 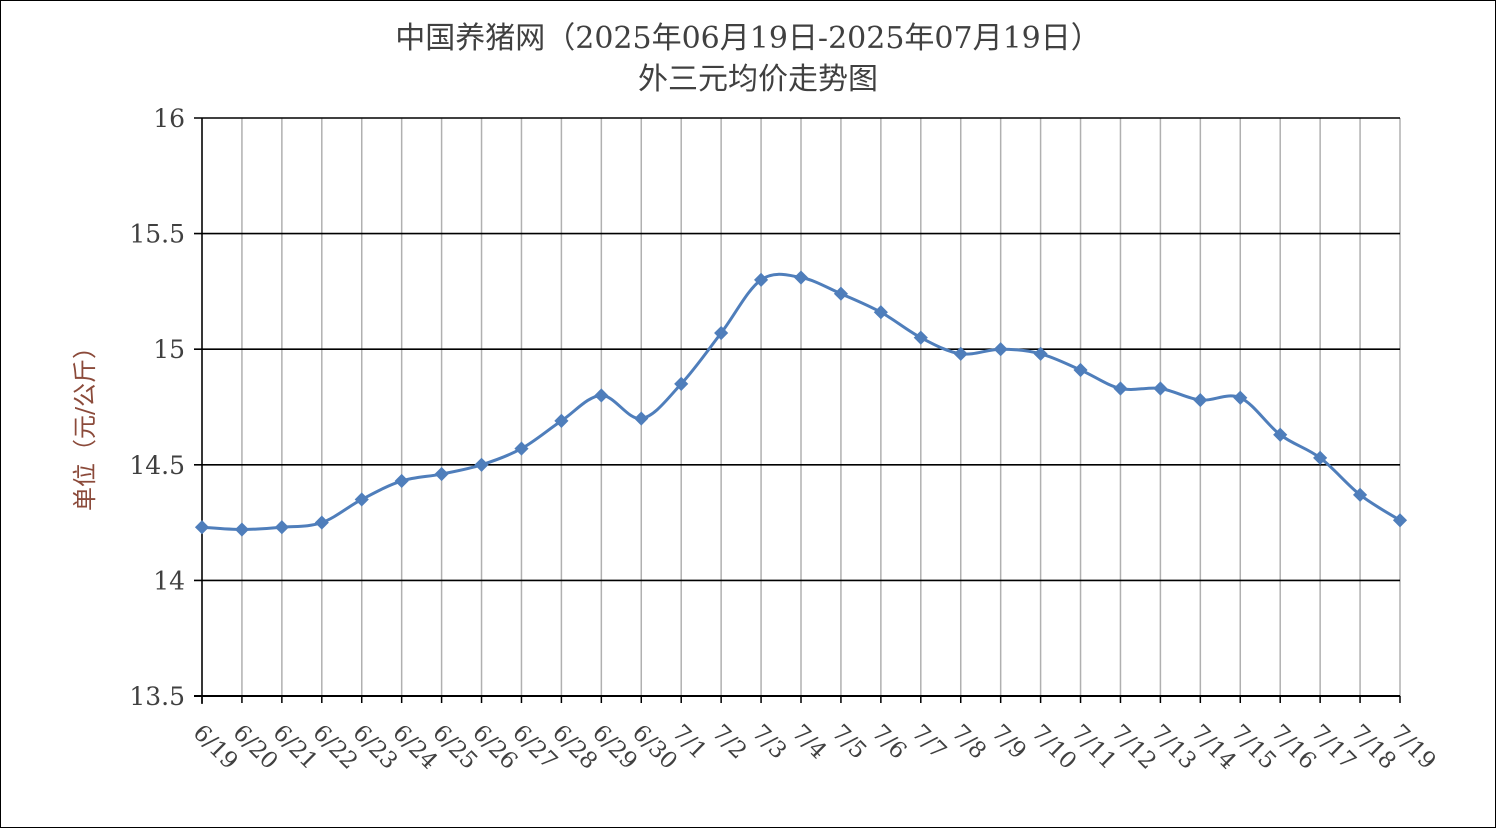 What do you see at coordinates (157, 234) in the screenshot?
I see `y-tick-label: 15.5` at bounding box center [157, 234].